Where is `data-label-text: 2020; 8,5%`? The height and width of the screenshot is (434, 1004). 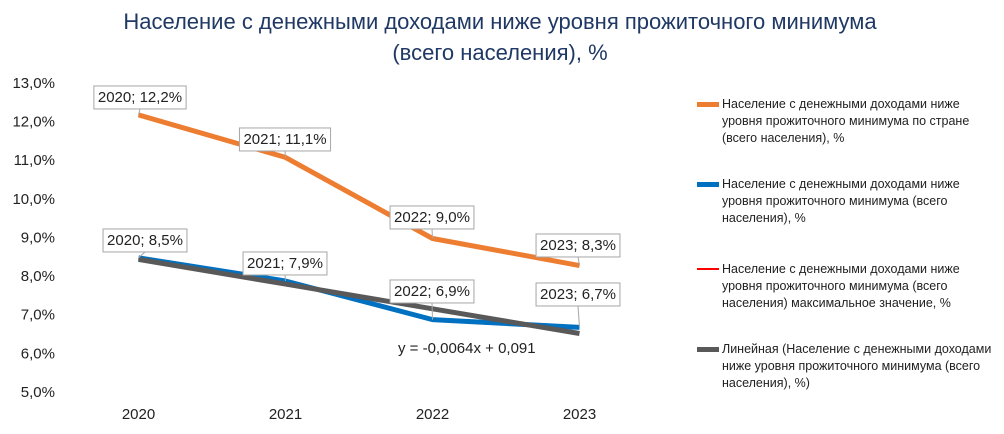 data-label-text: 2020; 8,5% is located at coordinates (145, 240).